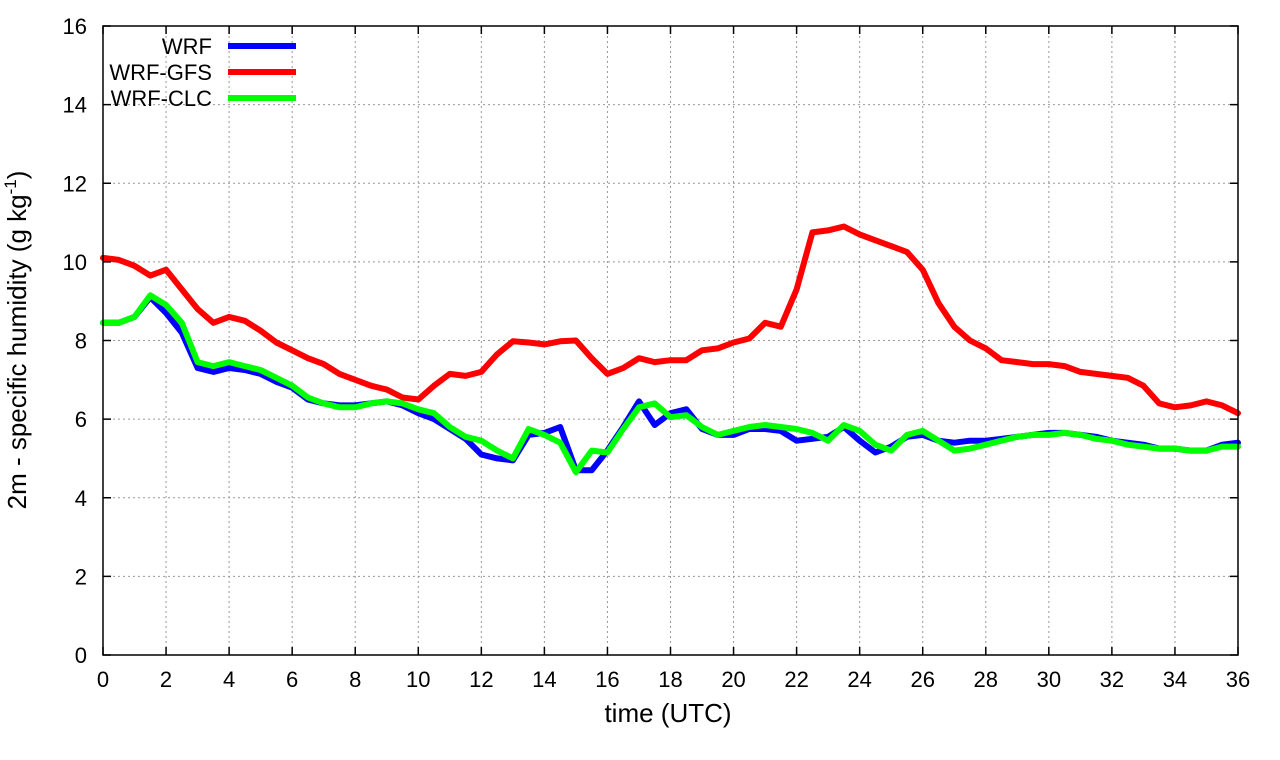 This screenshot has height=760, width=1280. What do you see at coordinates (81, 419) in the screenshot?
I see `y-tick-label: 6` at bounding box center [81, 419].